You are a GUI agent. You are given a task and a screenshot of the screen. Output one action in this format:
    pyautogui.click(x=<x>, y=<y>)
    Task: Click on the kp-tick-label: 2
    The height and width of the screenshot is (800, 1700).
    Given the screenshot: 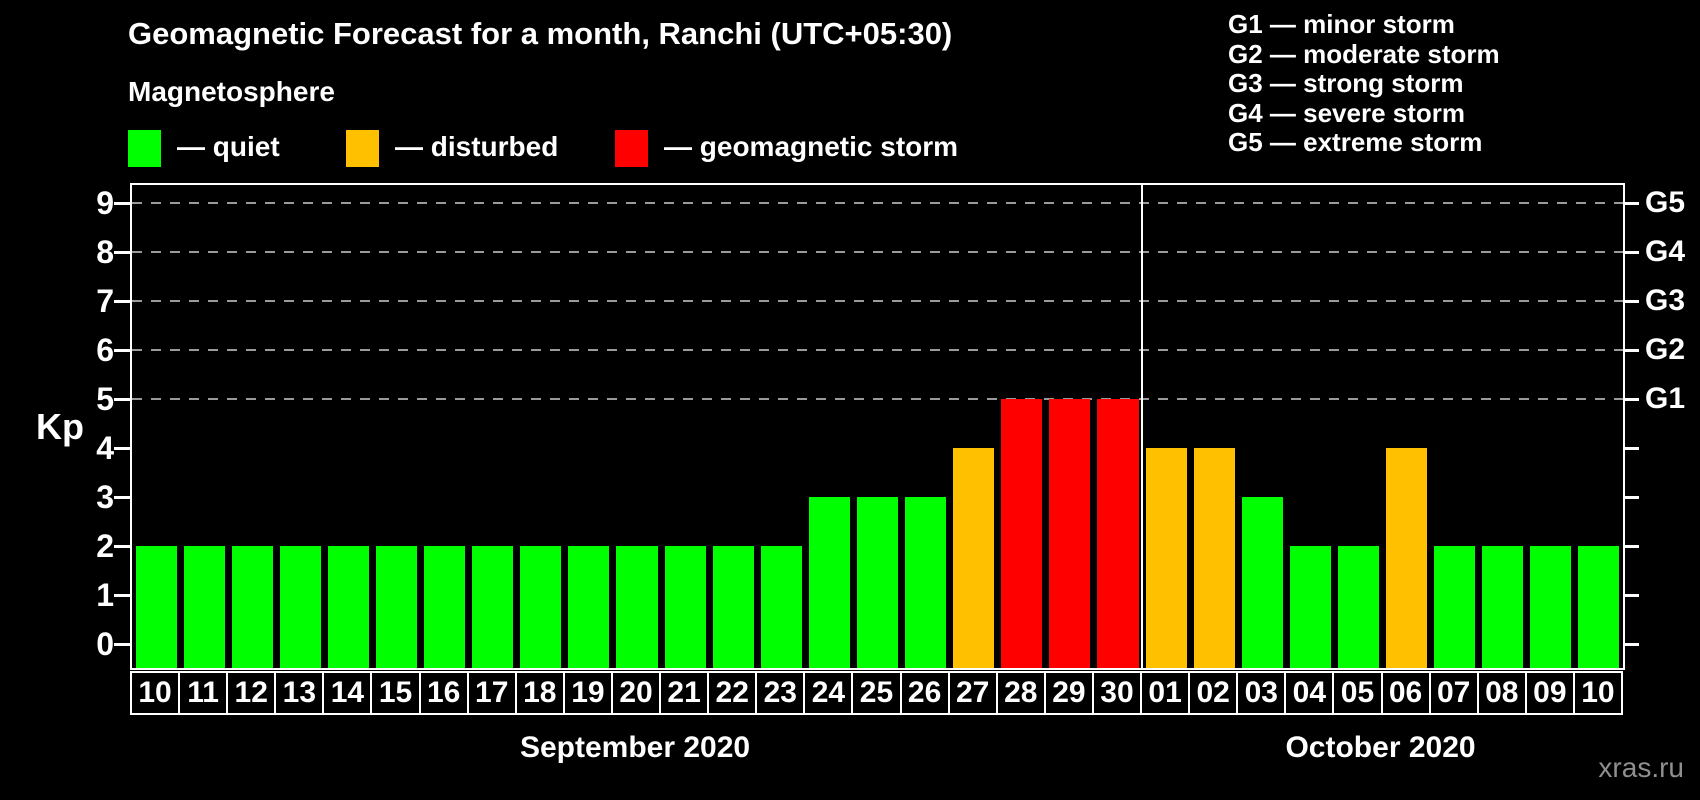 What is the action you would take?
    pyautogui.click(x=105, y=546)
    